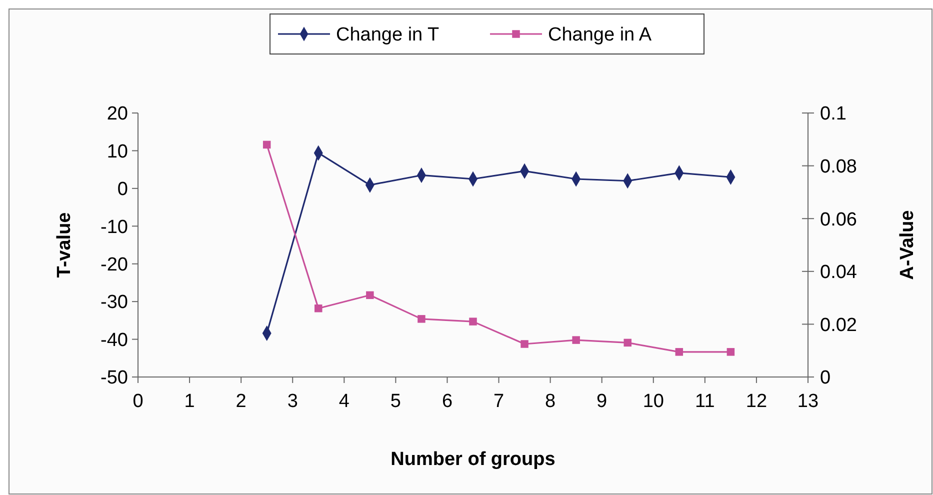  What do you see at coordinates (602, 401) in the screenshot?
I see `x-tick-label: 9` at bounding box center [602, 401].